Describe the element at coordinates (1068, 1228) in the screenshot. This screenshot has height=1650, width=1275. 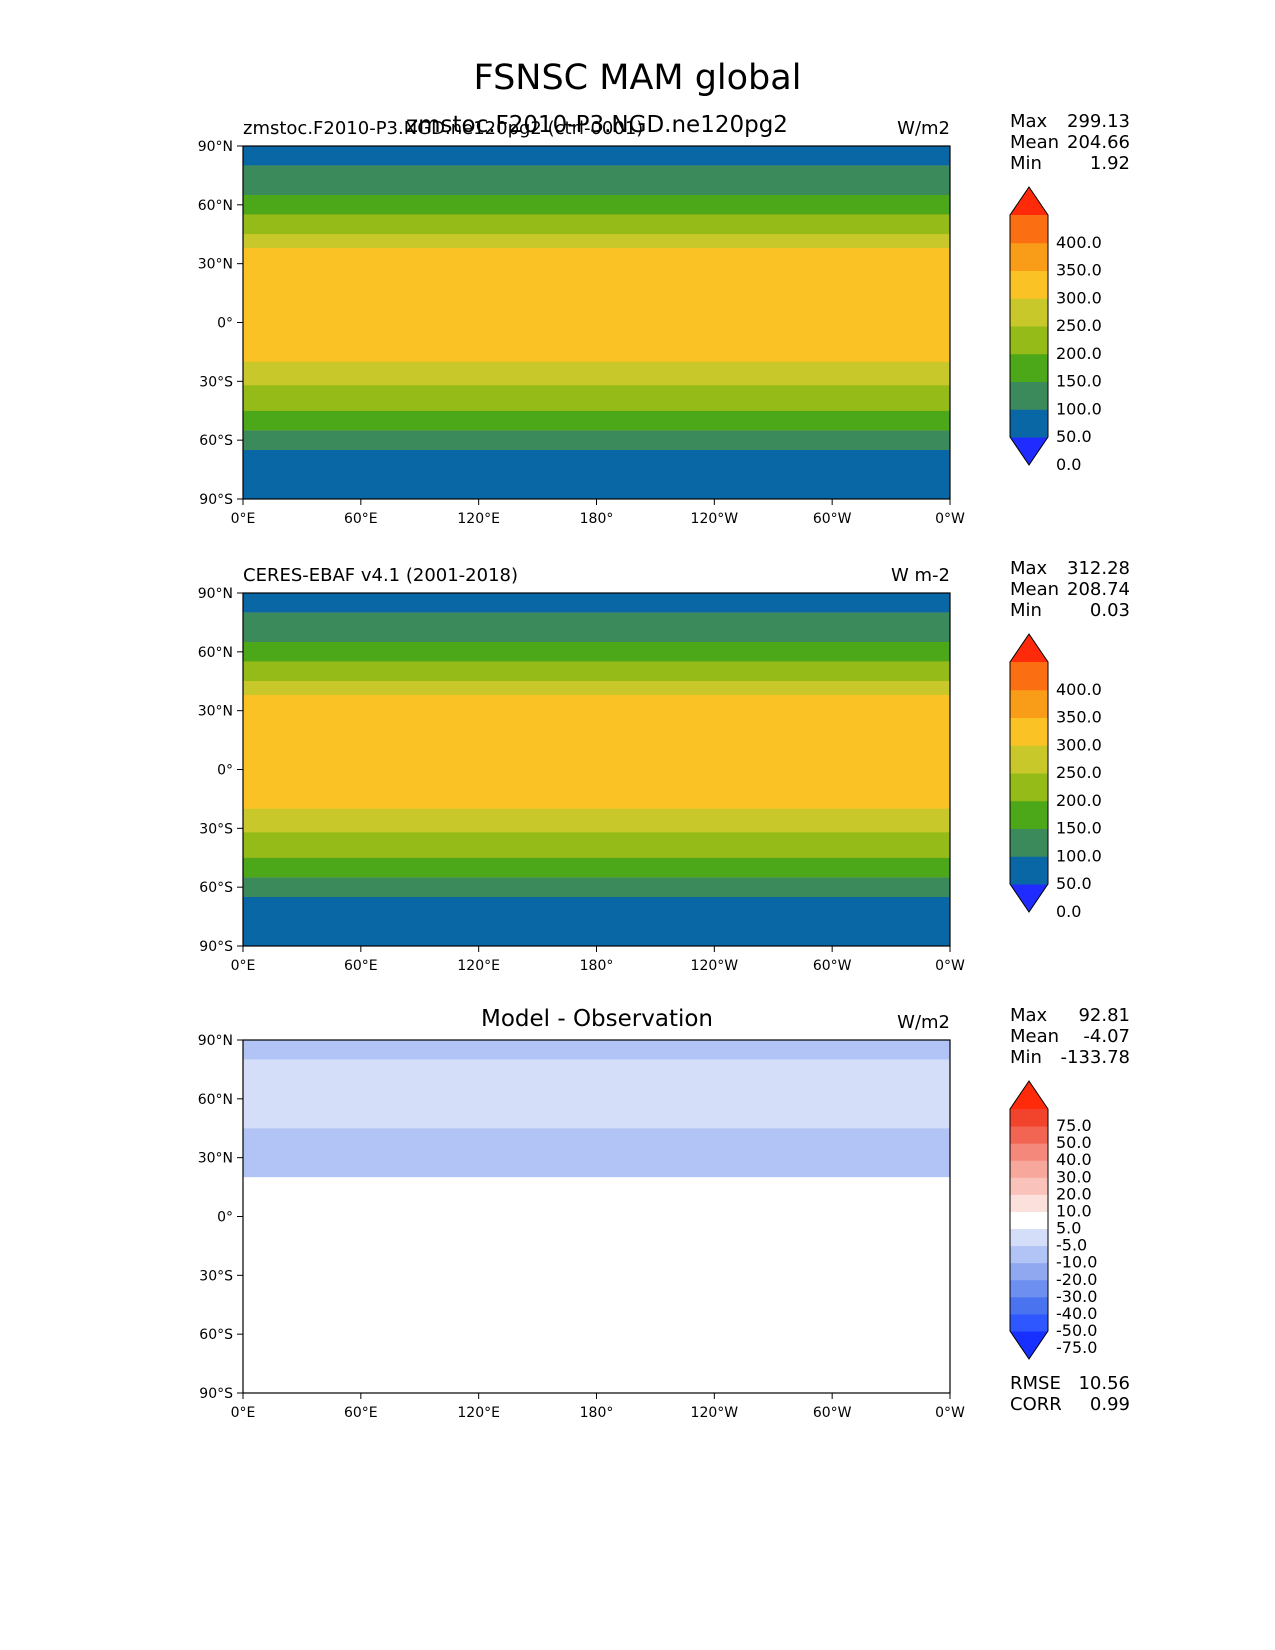
I see `colorbar-tick-label: 5.0` at that location.